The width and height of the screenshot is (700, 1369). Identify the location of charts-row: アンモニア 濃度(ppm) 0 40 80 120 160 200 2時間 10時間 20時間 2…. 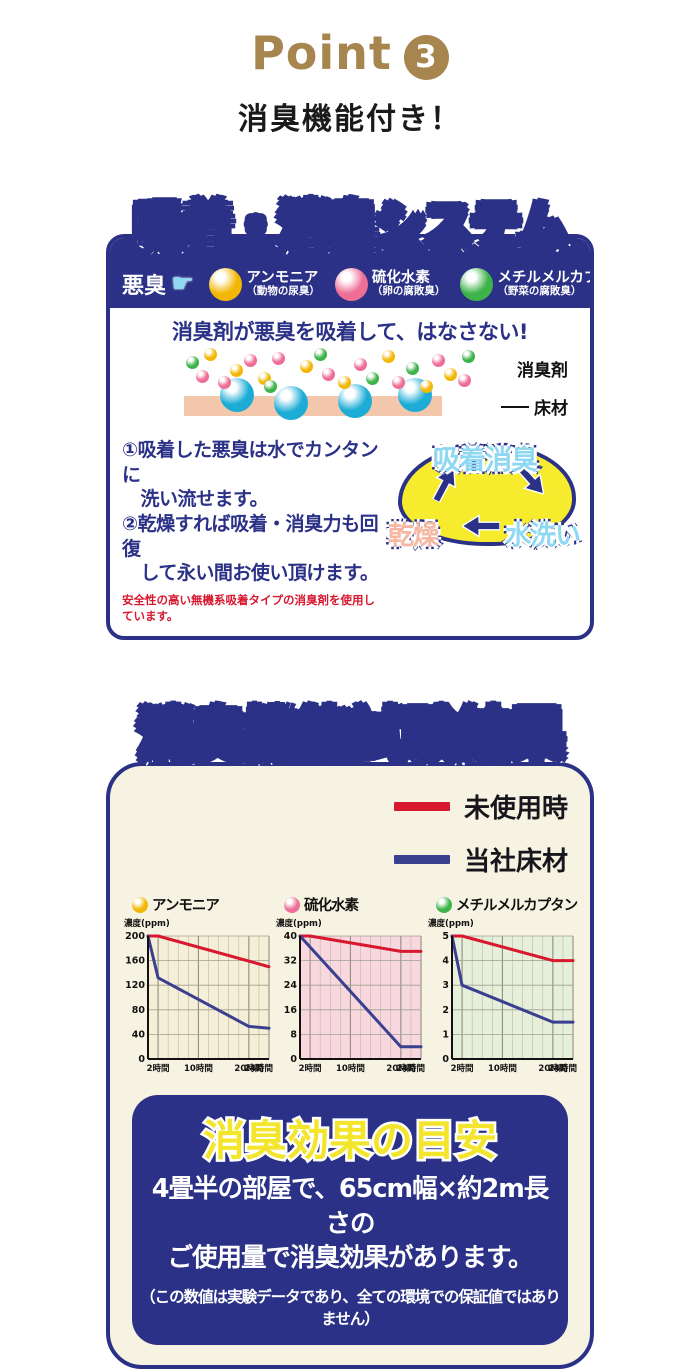
(350, 984).